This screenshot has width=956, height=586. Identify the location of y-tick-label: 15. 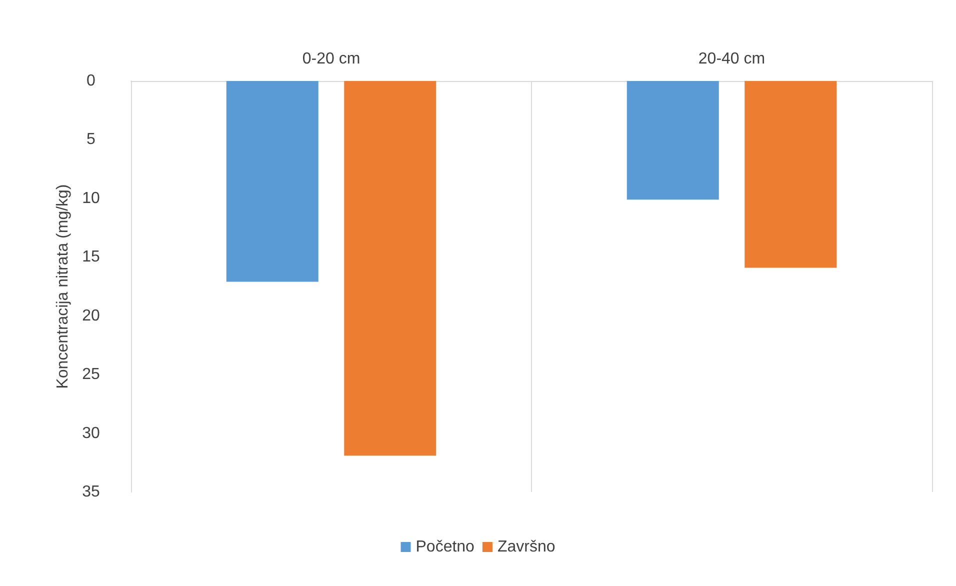
(91, 257).